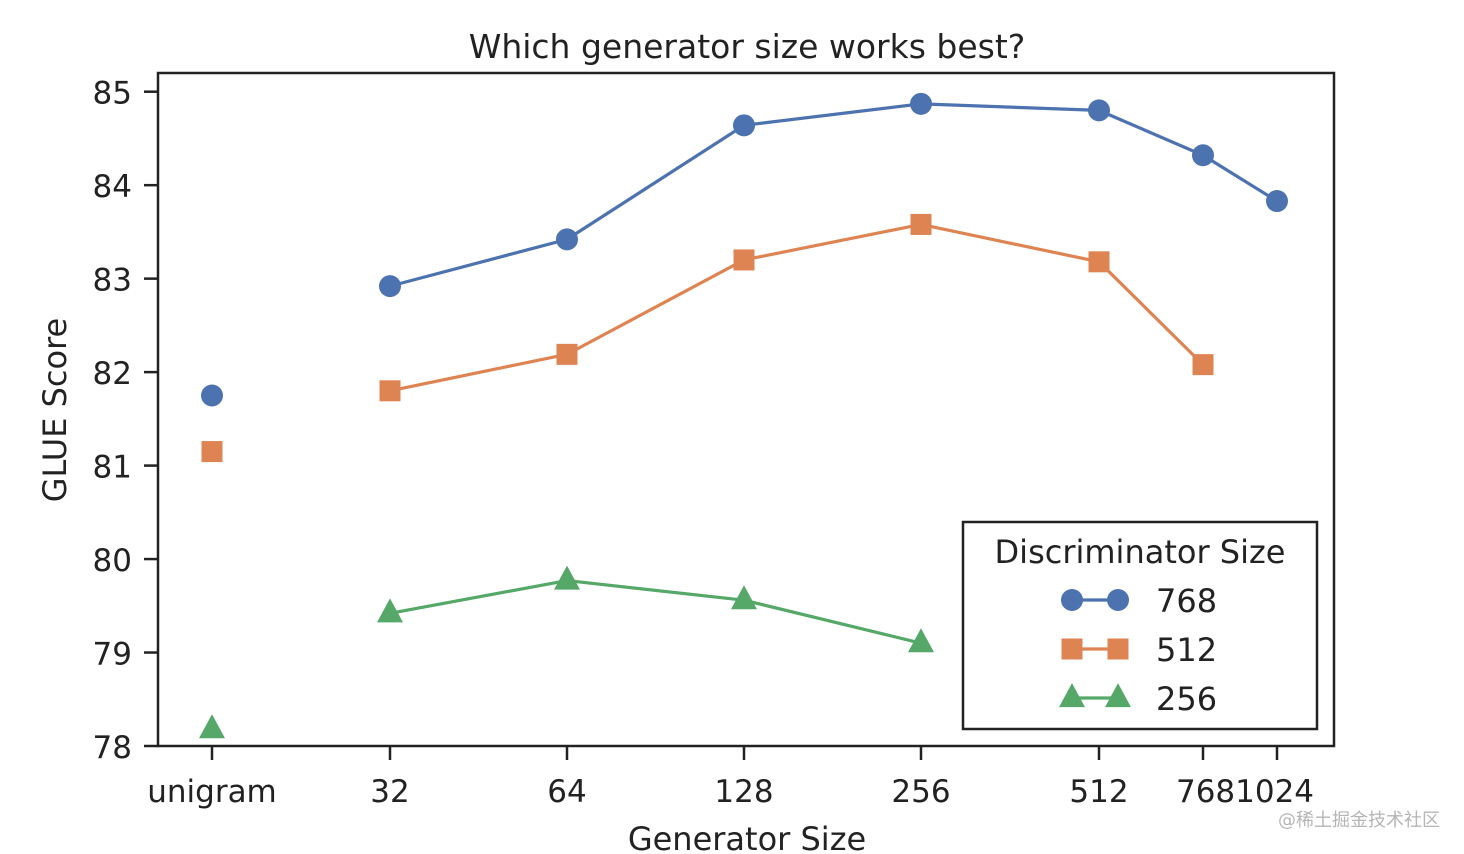 The height and width of the screenshot is (854, 1464). I want to click on y-tick-label: 80, so click(112, 561).